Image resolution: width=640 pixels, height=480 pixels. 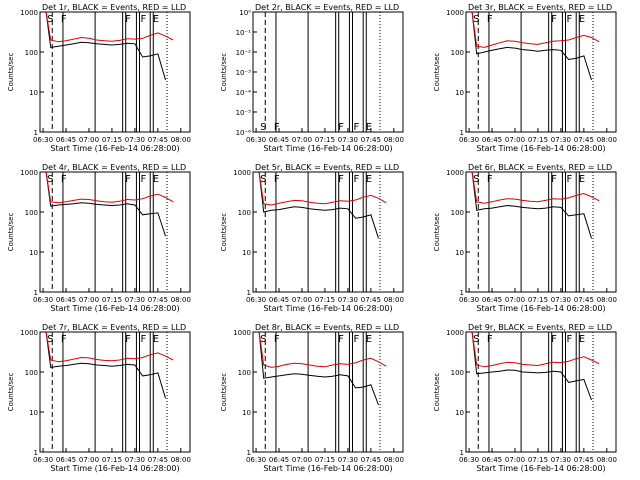 I want to click on panel-title: Det 6r, BLACK = Events, RED = LLD, so click(x=540, y=167).